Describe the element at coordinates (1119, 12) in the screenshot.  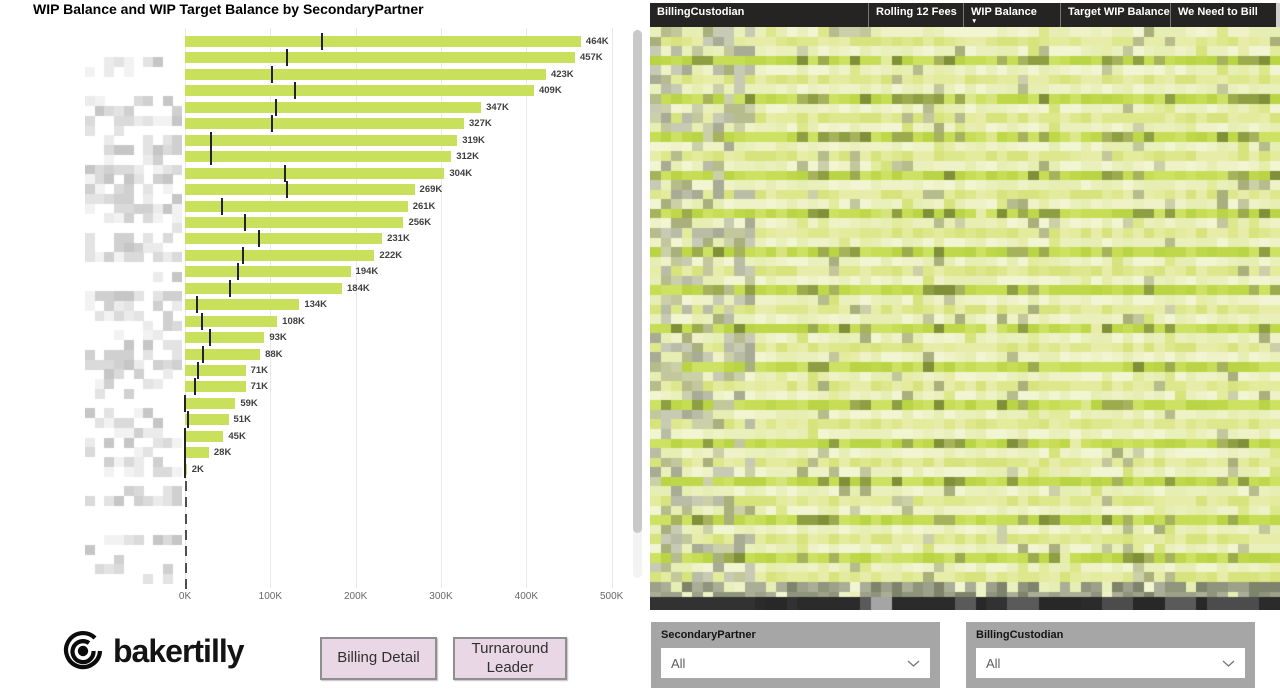
I see `column-header-label: Target WIP Balance` at that location.